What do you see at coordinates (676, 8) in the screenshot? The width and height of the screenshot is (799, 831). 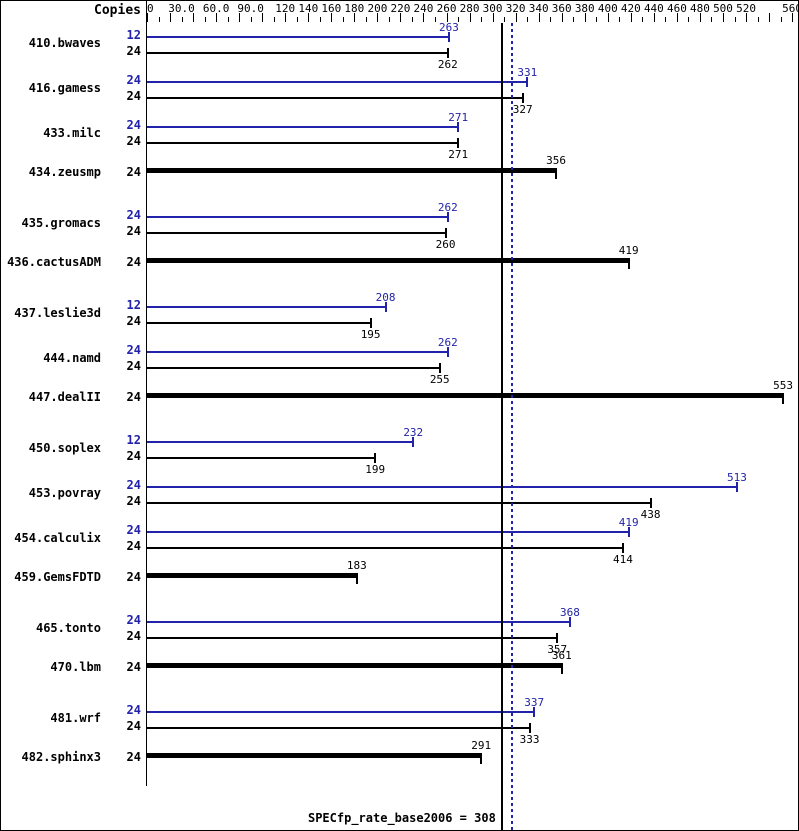 I see `x-axis-tick-label: 460` at bounding box center [676, 8].